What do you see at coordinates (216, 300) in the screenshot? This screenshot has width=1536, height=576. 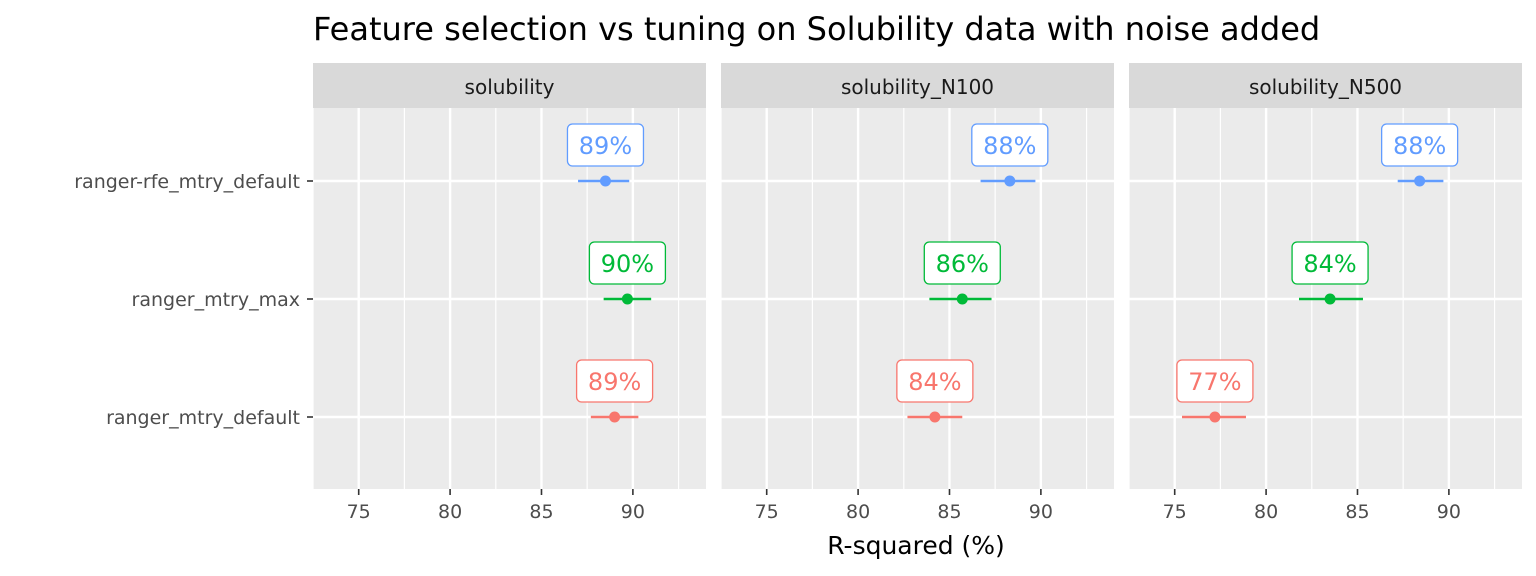 I see `y-tick-label: ranger_mtry_max` at bounding box center [216, 300].